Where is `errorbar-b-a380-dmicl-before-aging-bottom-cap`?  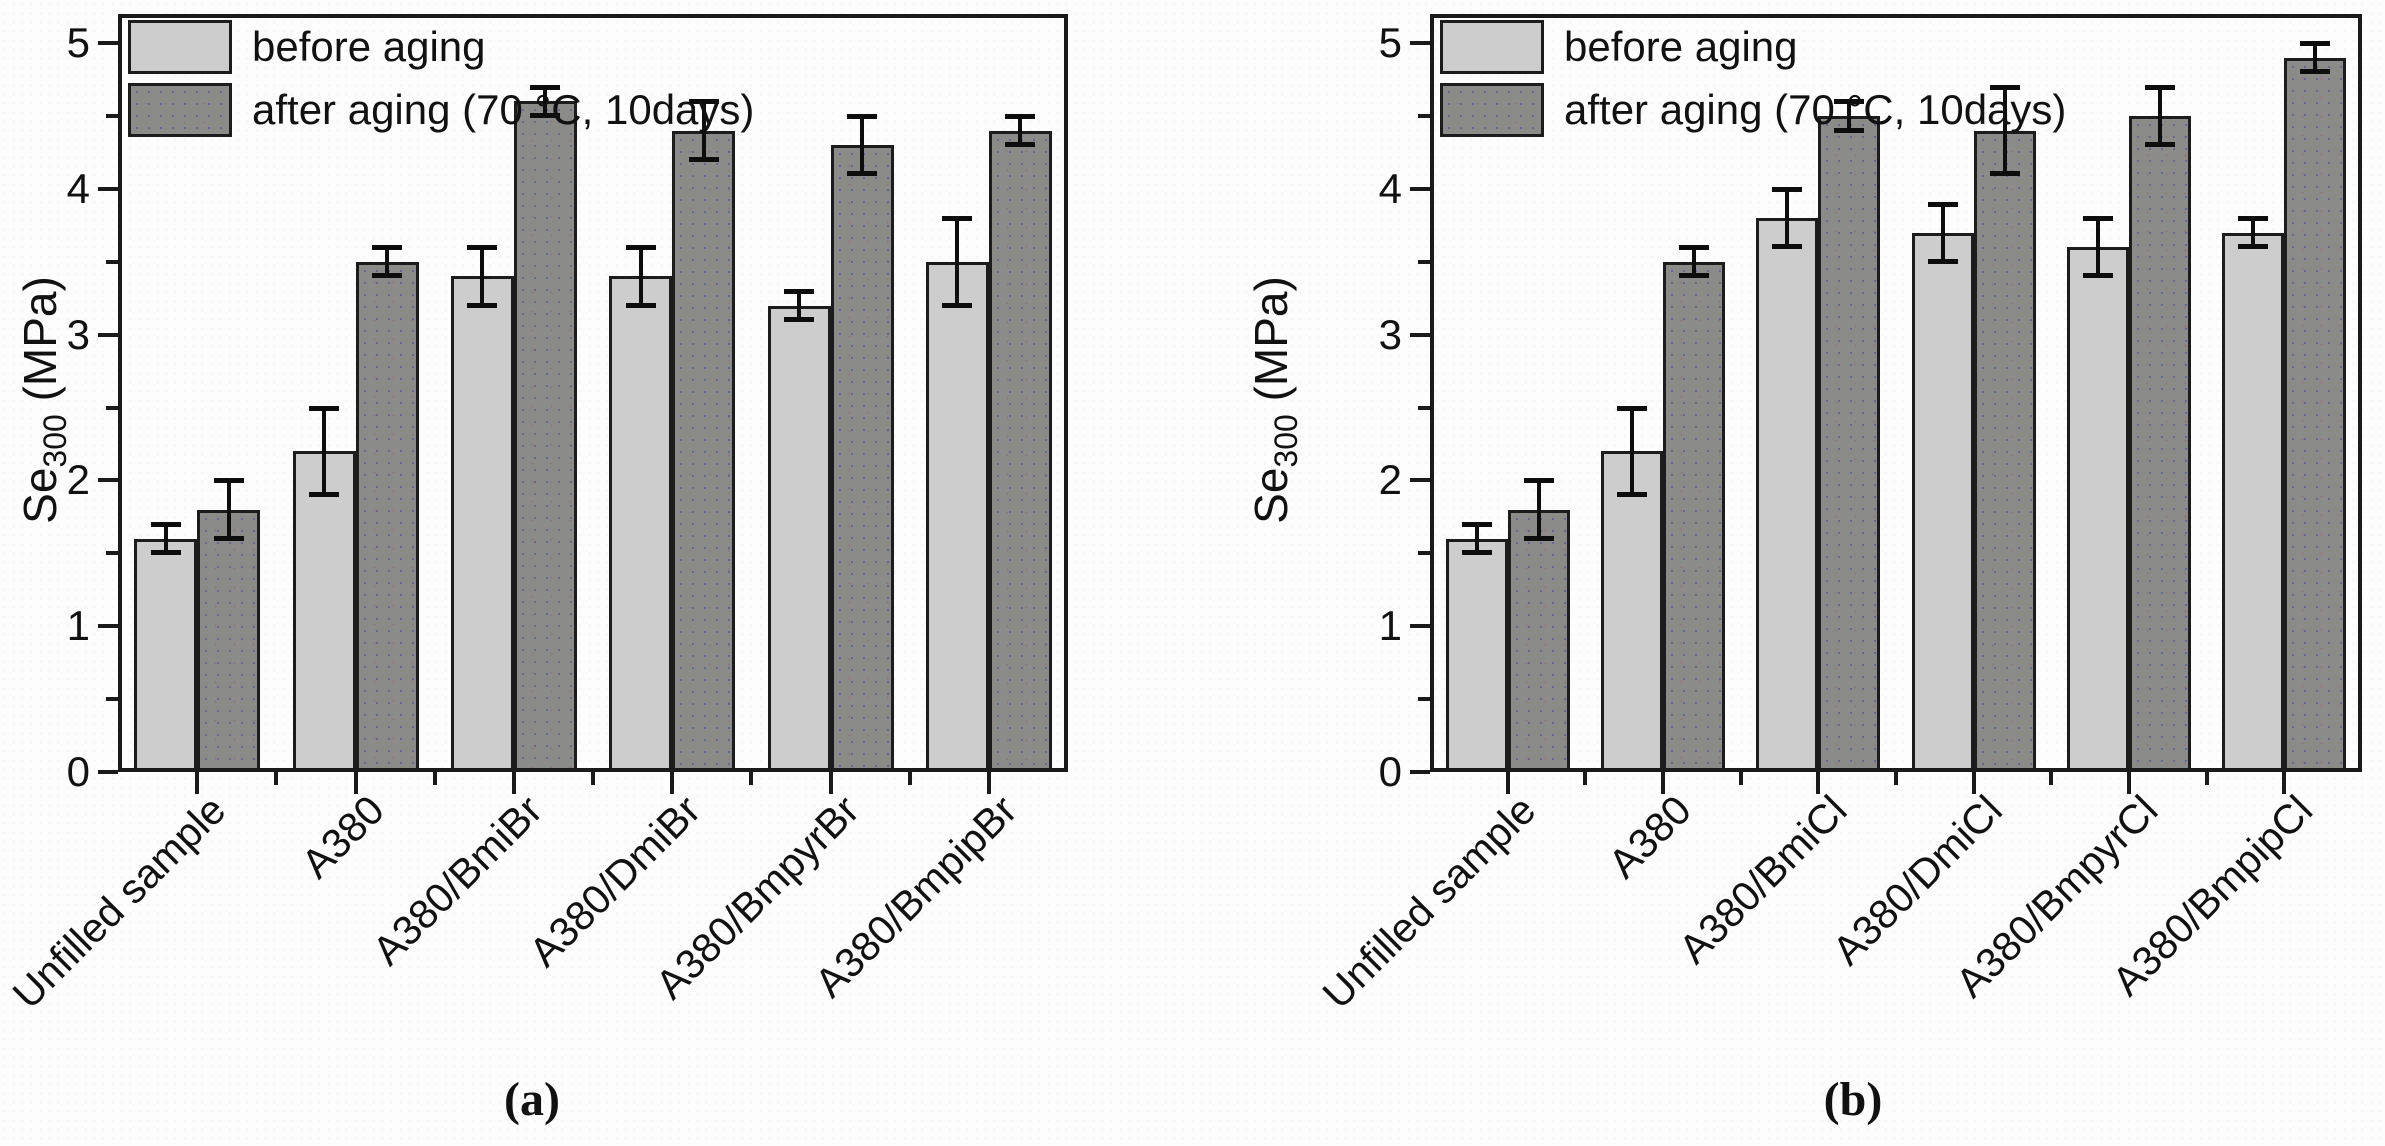 errorbar-b-a380-dmicl-before-aging-bottom-cap is located at coordinates (1942, 261).